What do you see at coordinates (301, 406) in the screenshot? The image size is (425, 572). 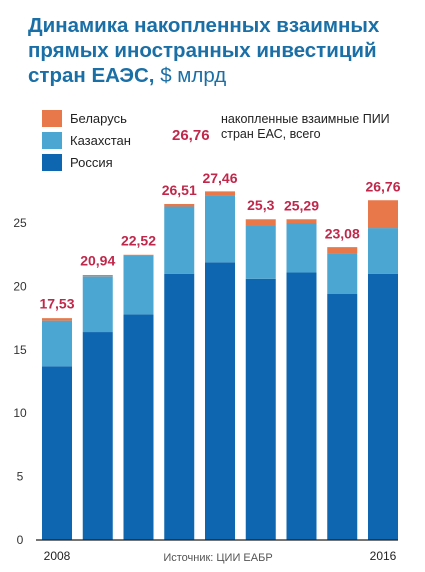 I see `bar-russia-2014` at bounding box center [301, 406].